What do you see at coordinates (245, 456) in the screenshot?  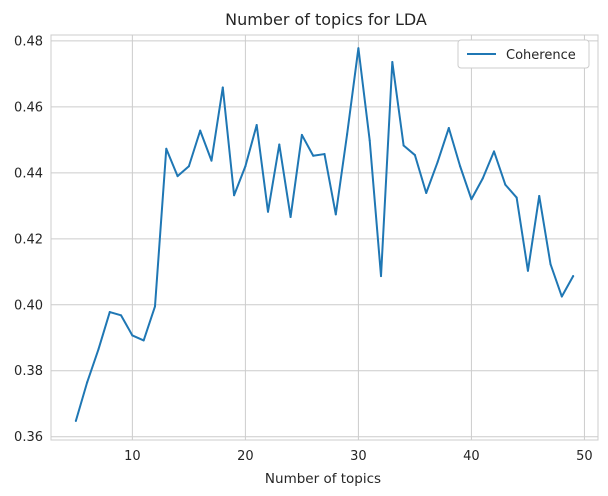 I see `x-tick-label: 20` at bounding box center [245, 456].